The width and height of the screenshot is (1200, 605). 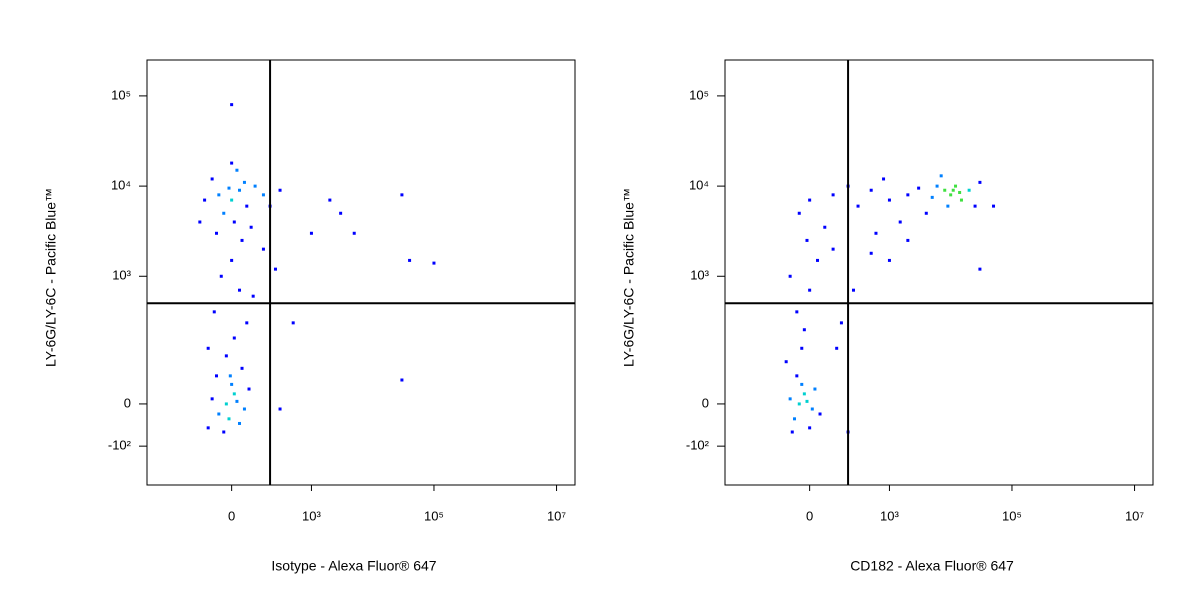 What do you see at coordinates (127, 402) in the screenshot?
I see `y-tick-label: 0` at bounding box center [127, 402].